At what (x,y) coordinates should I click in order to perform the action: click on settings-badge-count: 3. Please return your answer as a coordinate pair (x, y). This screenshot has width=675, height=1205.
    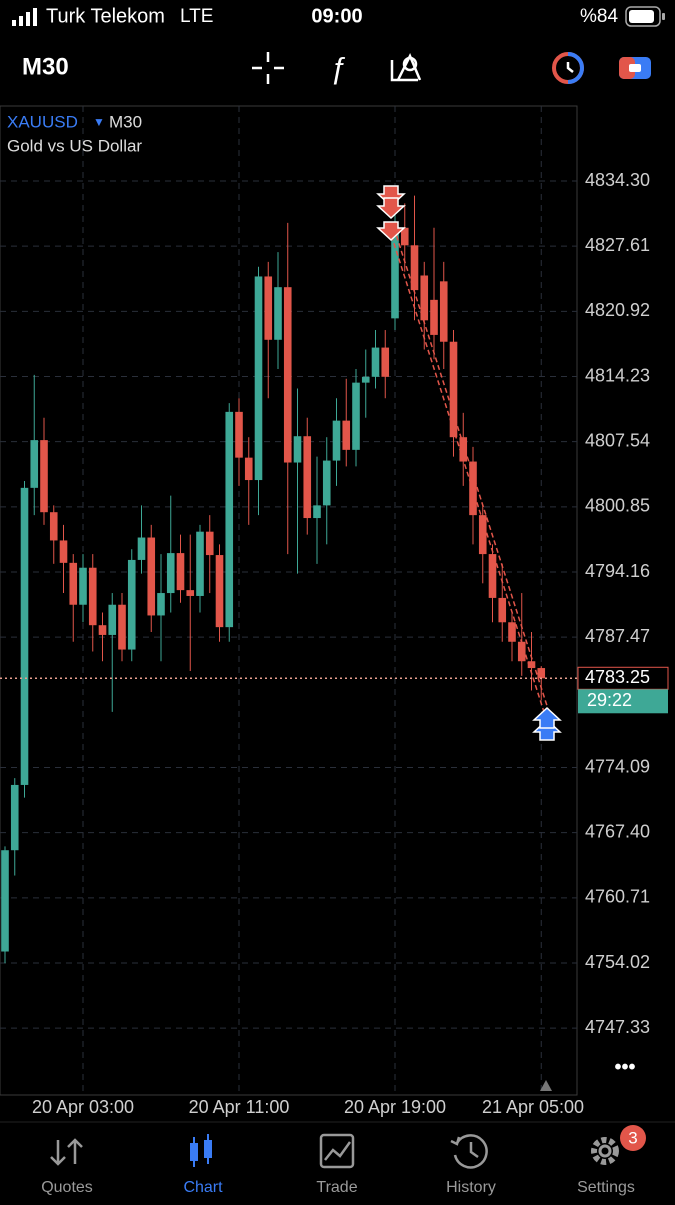
    Looking at the image, I should click on (632, 1137).